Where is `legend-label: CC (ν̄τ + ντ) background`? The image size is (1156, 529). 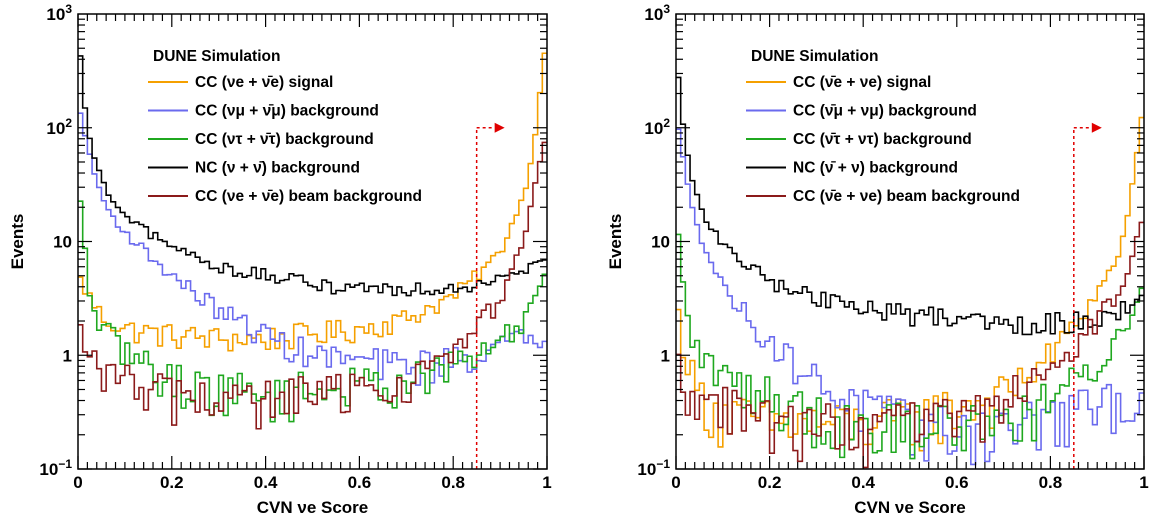
legend-label: CC (ν̄τ + ντ) background is located at coordinates (882, 139).